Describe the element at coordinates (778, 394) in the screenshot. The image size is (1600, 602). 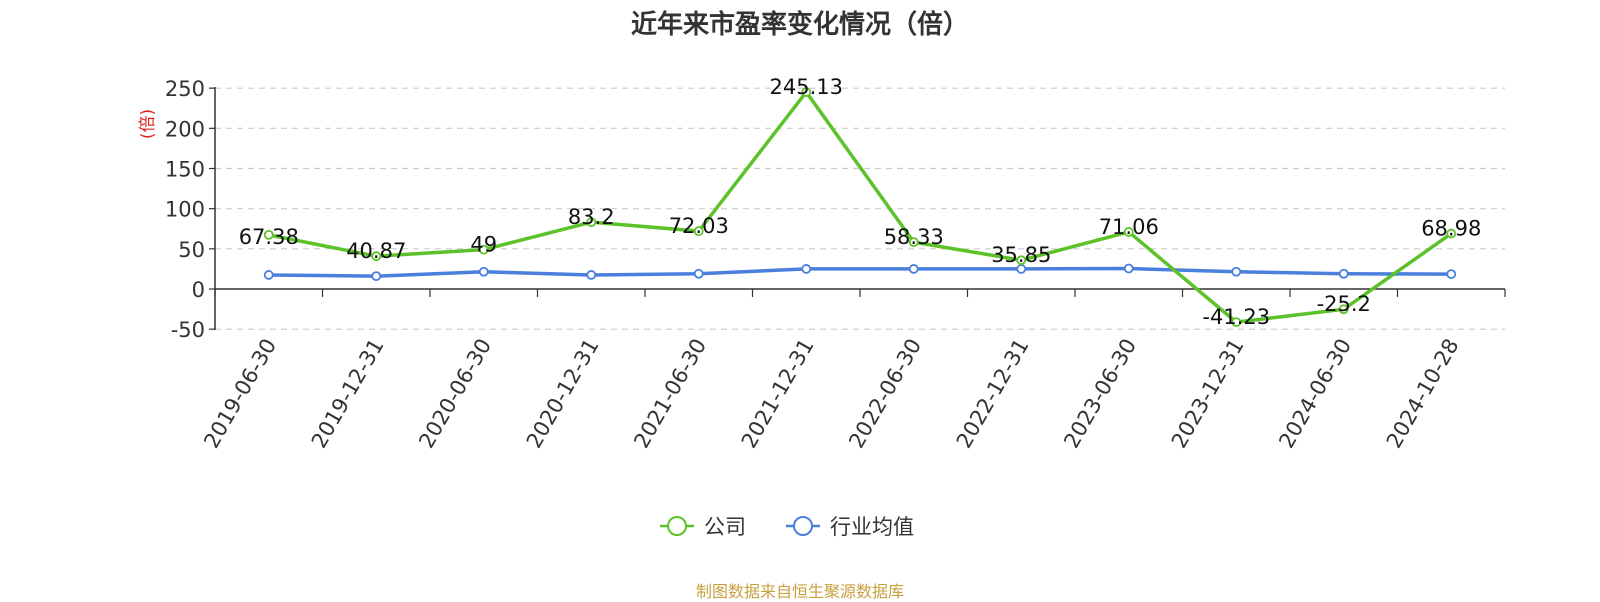
I see `x-tick-label: 2021-12-31` at that location.